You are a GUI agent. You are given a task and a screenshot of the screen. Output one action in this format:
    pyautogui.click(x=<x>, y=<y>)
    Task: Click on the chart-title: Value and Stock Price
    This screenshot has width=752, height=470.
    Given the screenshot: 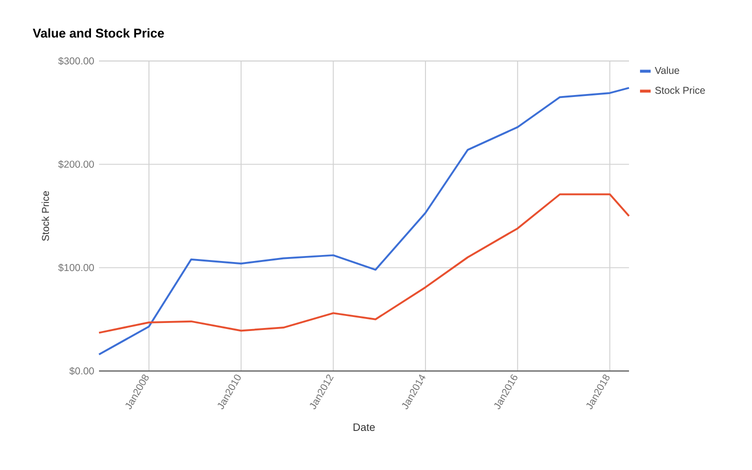 What is the action you would take?
    pyautogui.click(x=98, y=33)
    